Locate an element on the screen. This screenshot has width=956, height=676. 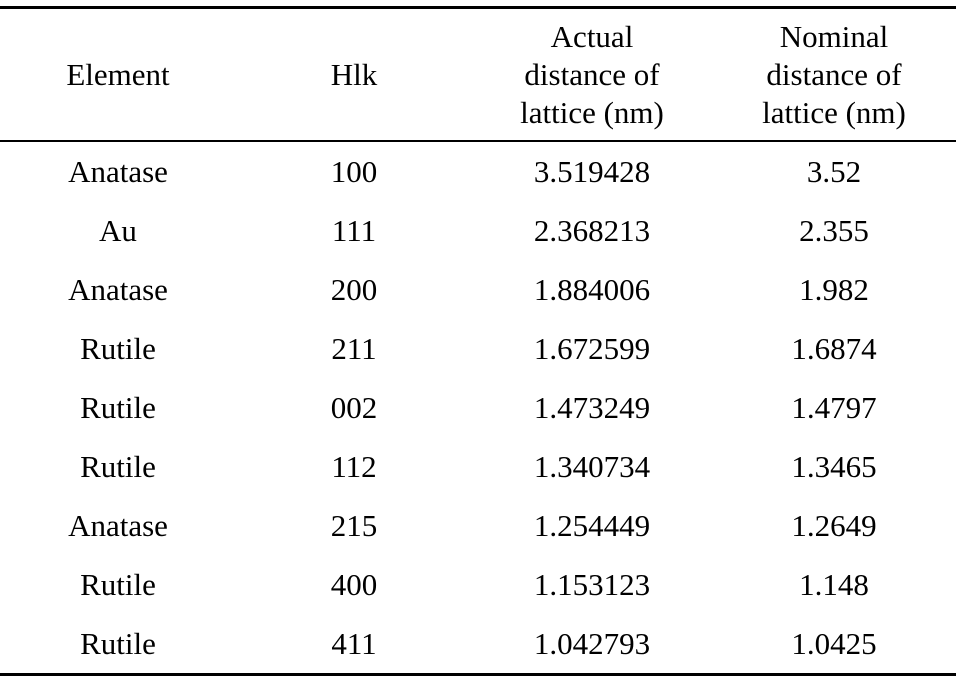
cell-element: Au is located at coordinates (118, 230).